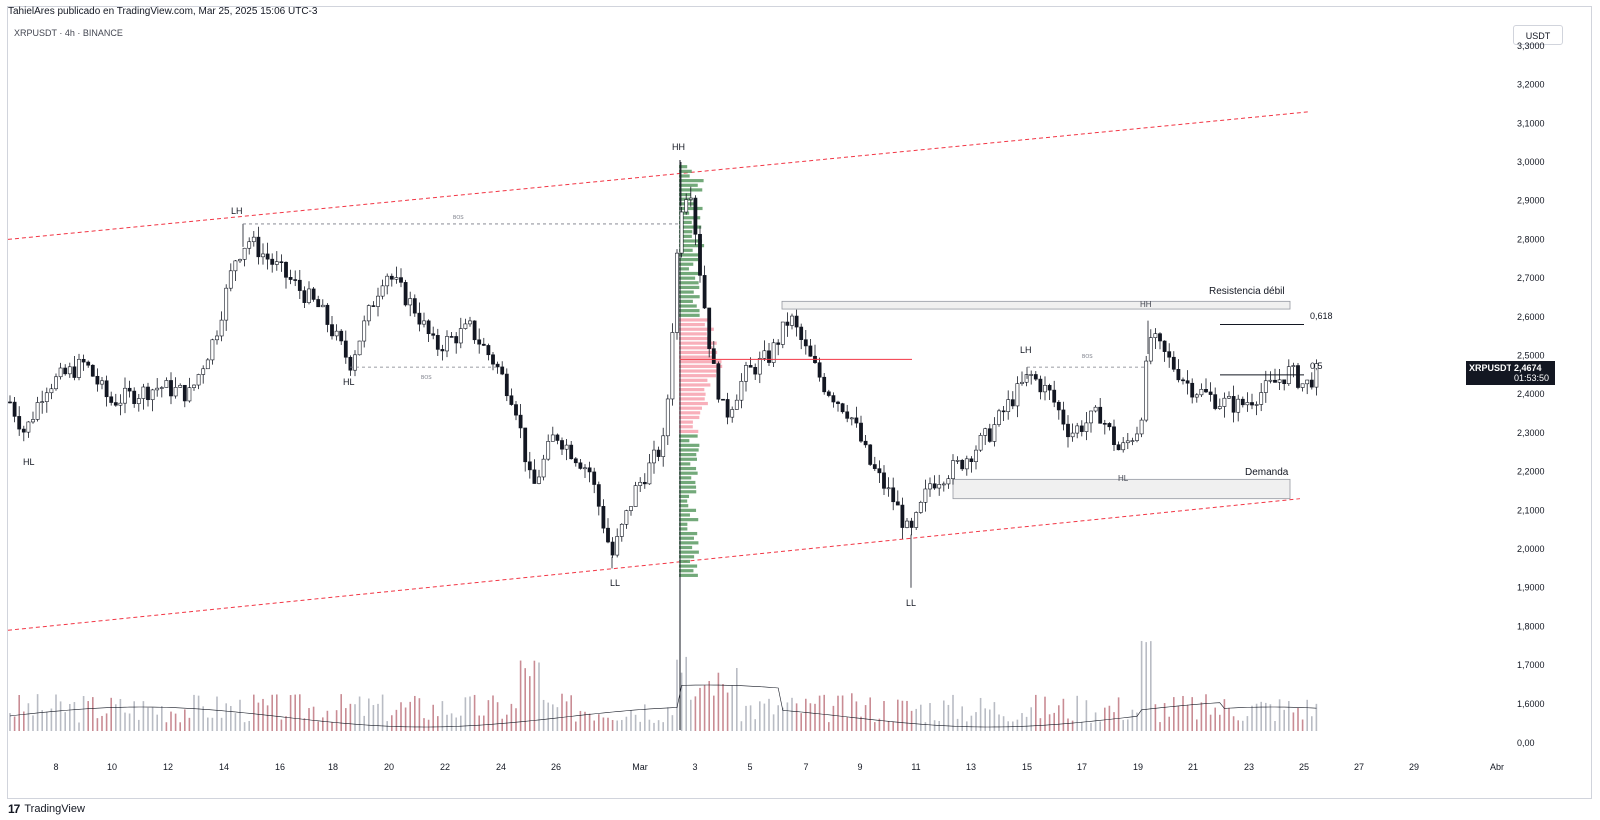  What do you see at coordinates (501, 767) in the screenshot?
I see `time-tick-label: 24` at bounding box center [501, 767].